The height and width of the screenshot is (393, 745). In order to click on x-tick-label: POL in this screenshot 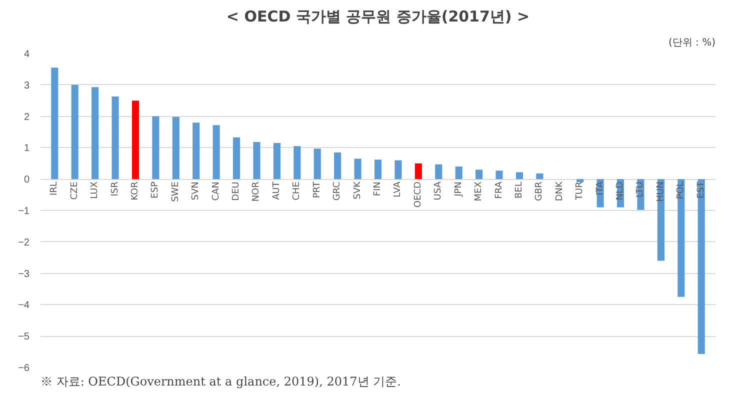, I will do `click(681, 191)`.